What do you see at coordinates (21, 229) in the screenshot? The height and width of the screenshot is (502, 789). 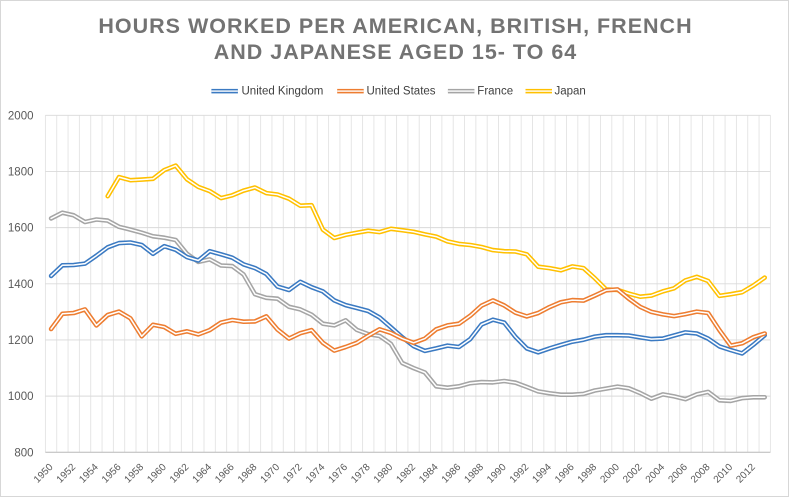 I see `svg-text: 1600` at bounding box center [21, 229].